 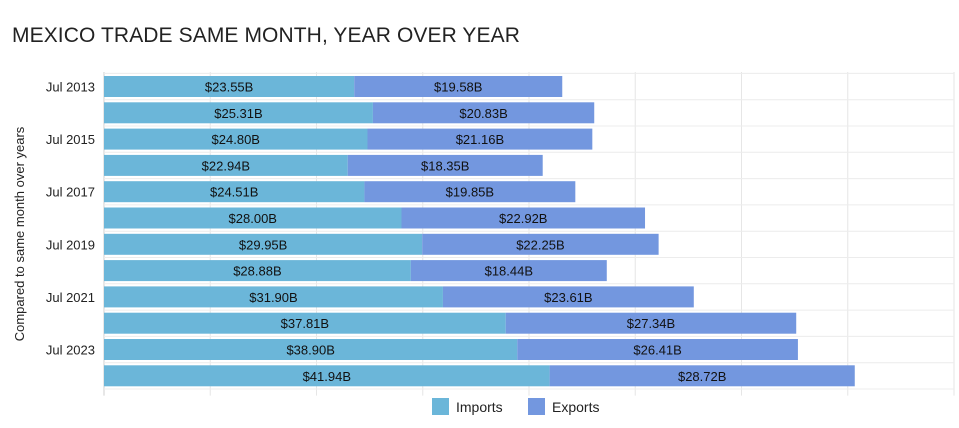 I want to click on data-label-exports-6: $22.25B, so click(x=540, y=244).